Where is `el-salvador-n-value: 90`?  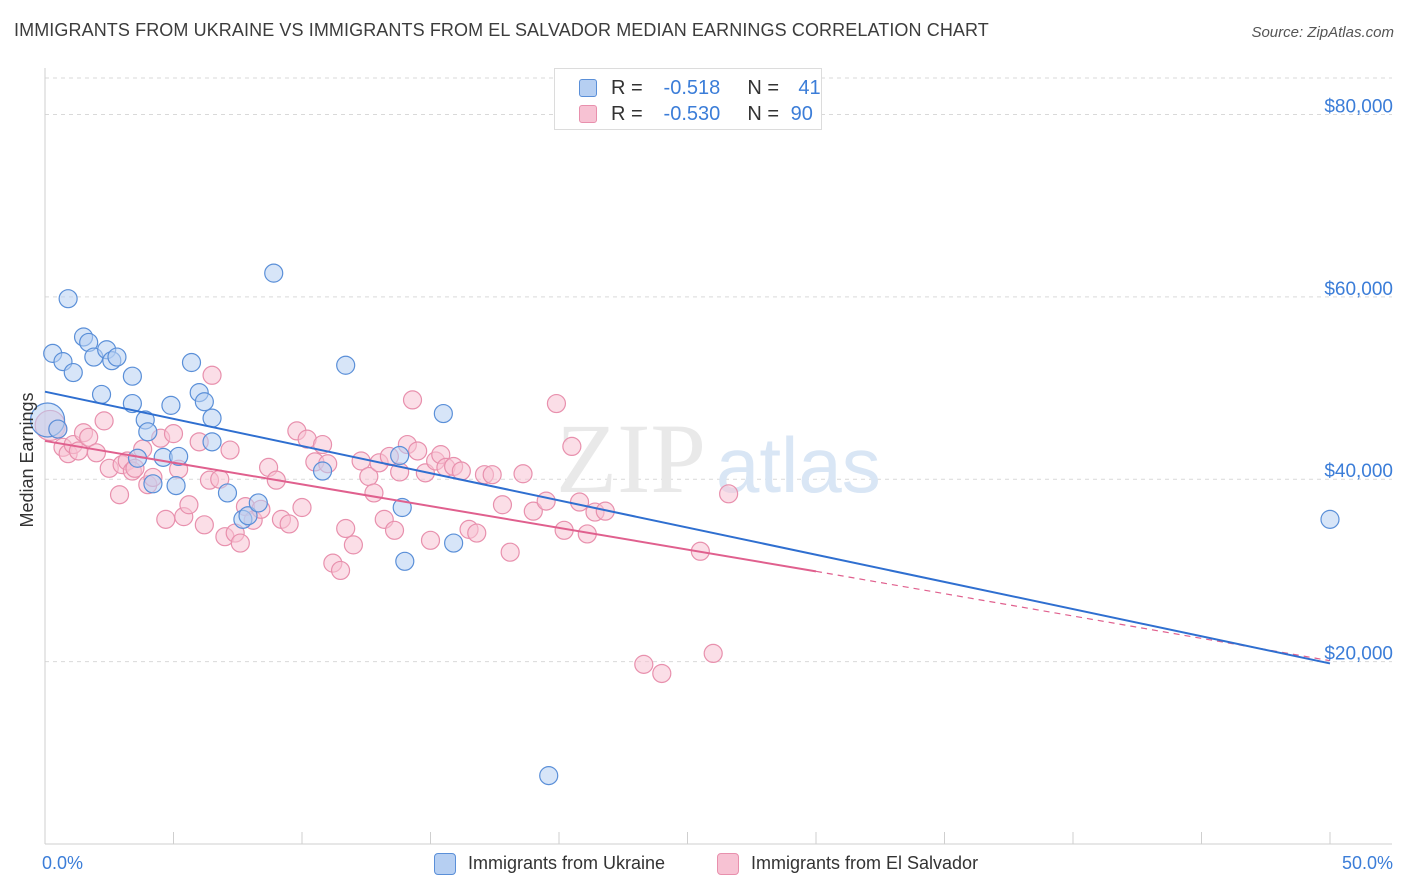 el-salvador-n-value: 90 is located at coordinates (801, 114).